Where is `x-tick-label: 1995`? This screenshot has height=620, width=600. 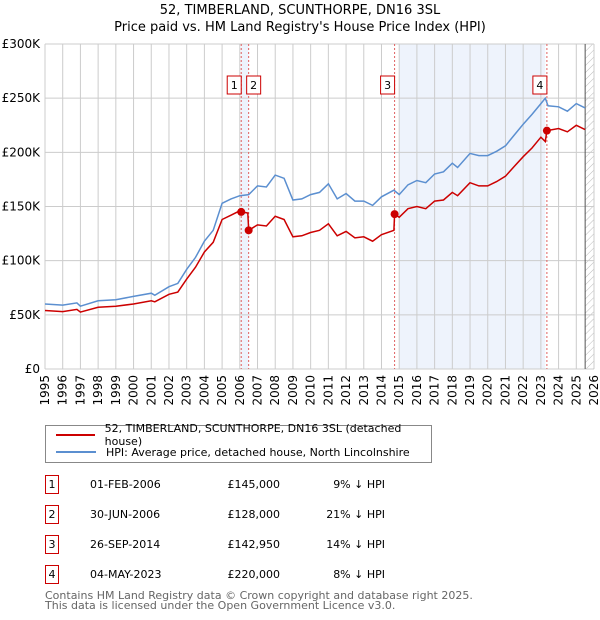 x-tick-label: 1995 is located at coordinates (45, 390).